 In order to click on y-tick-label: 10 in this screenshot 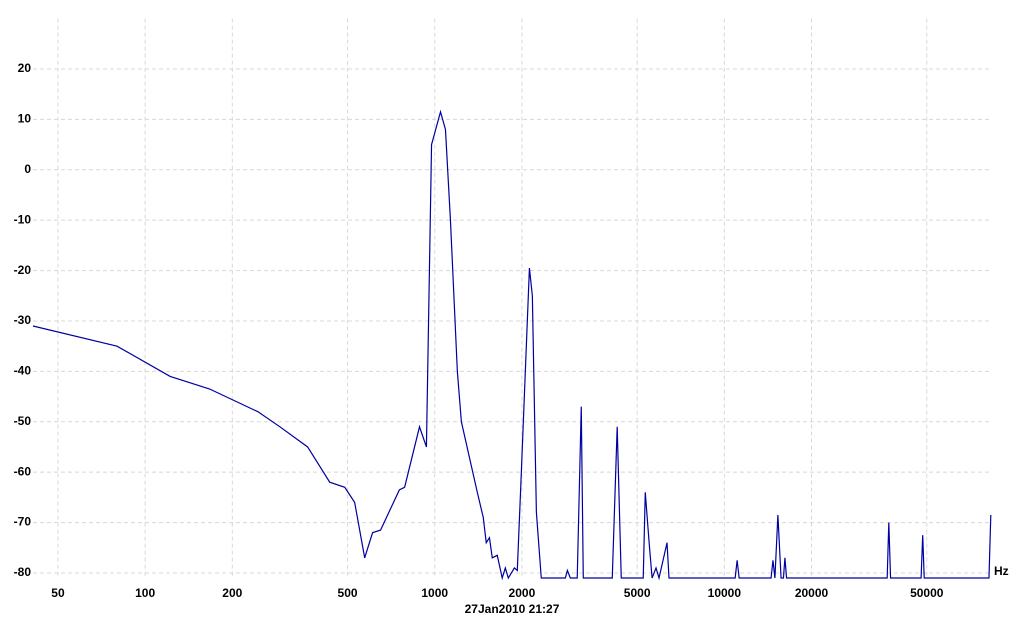, I will do `click(25, 119)`.